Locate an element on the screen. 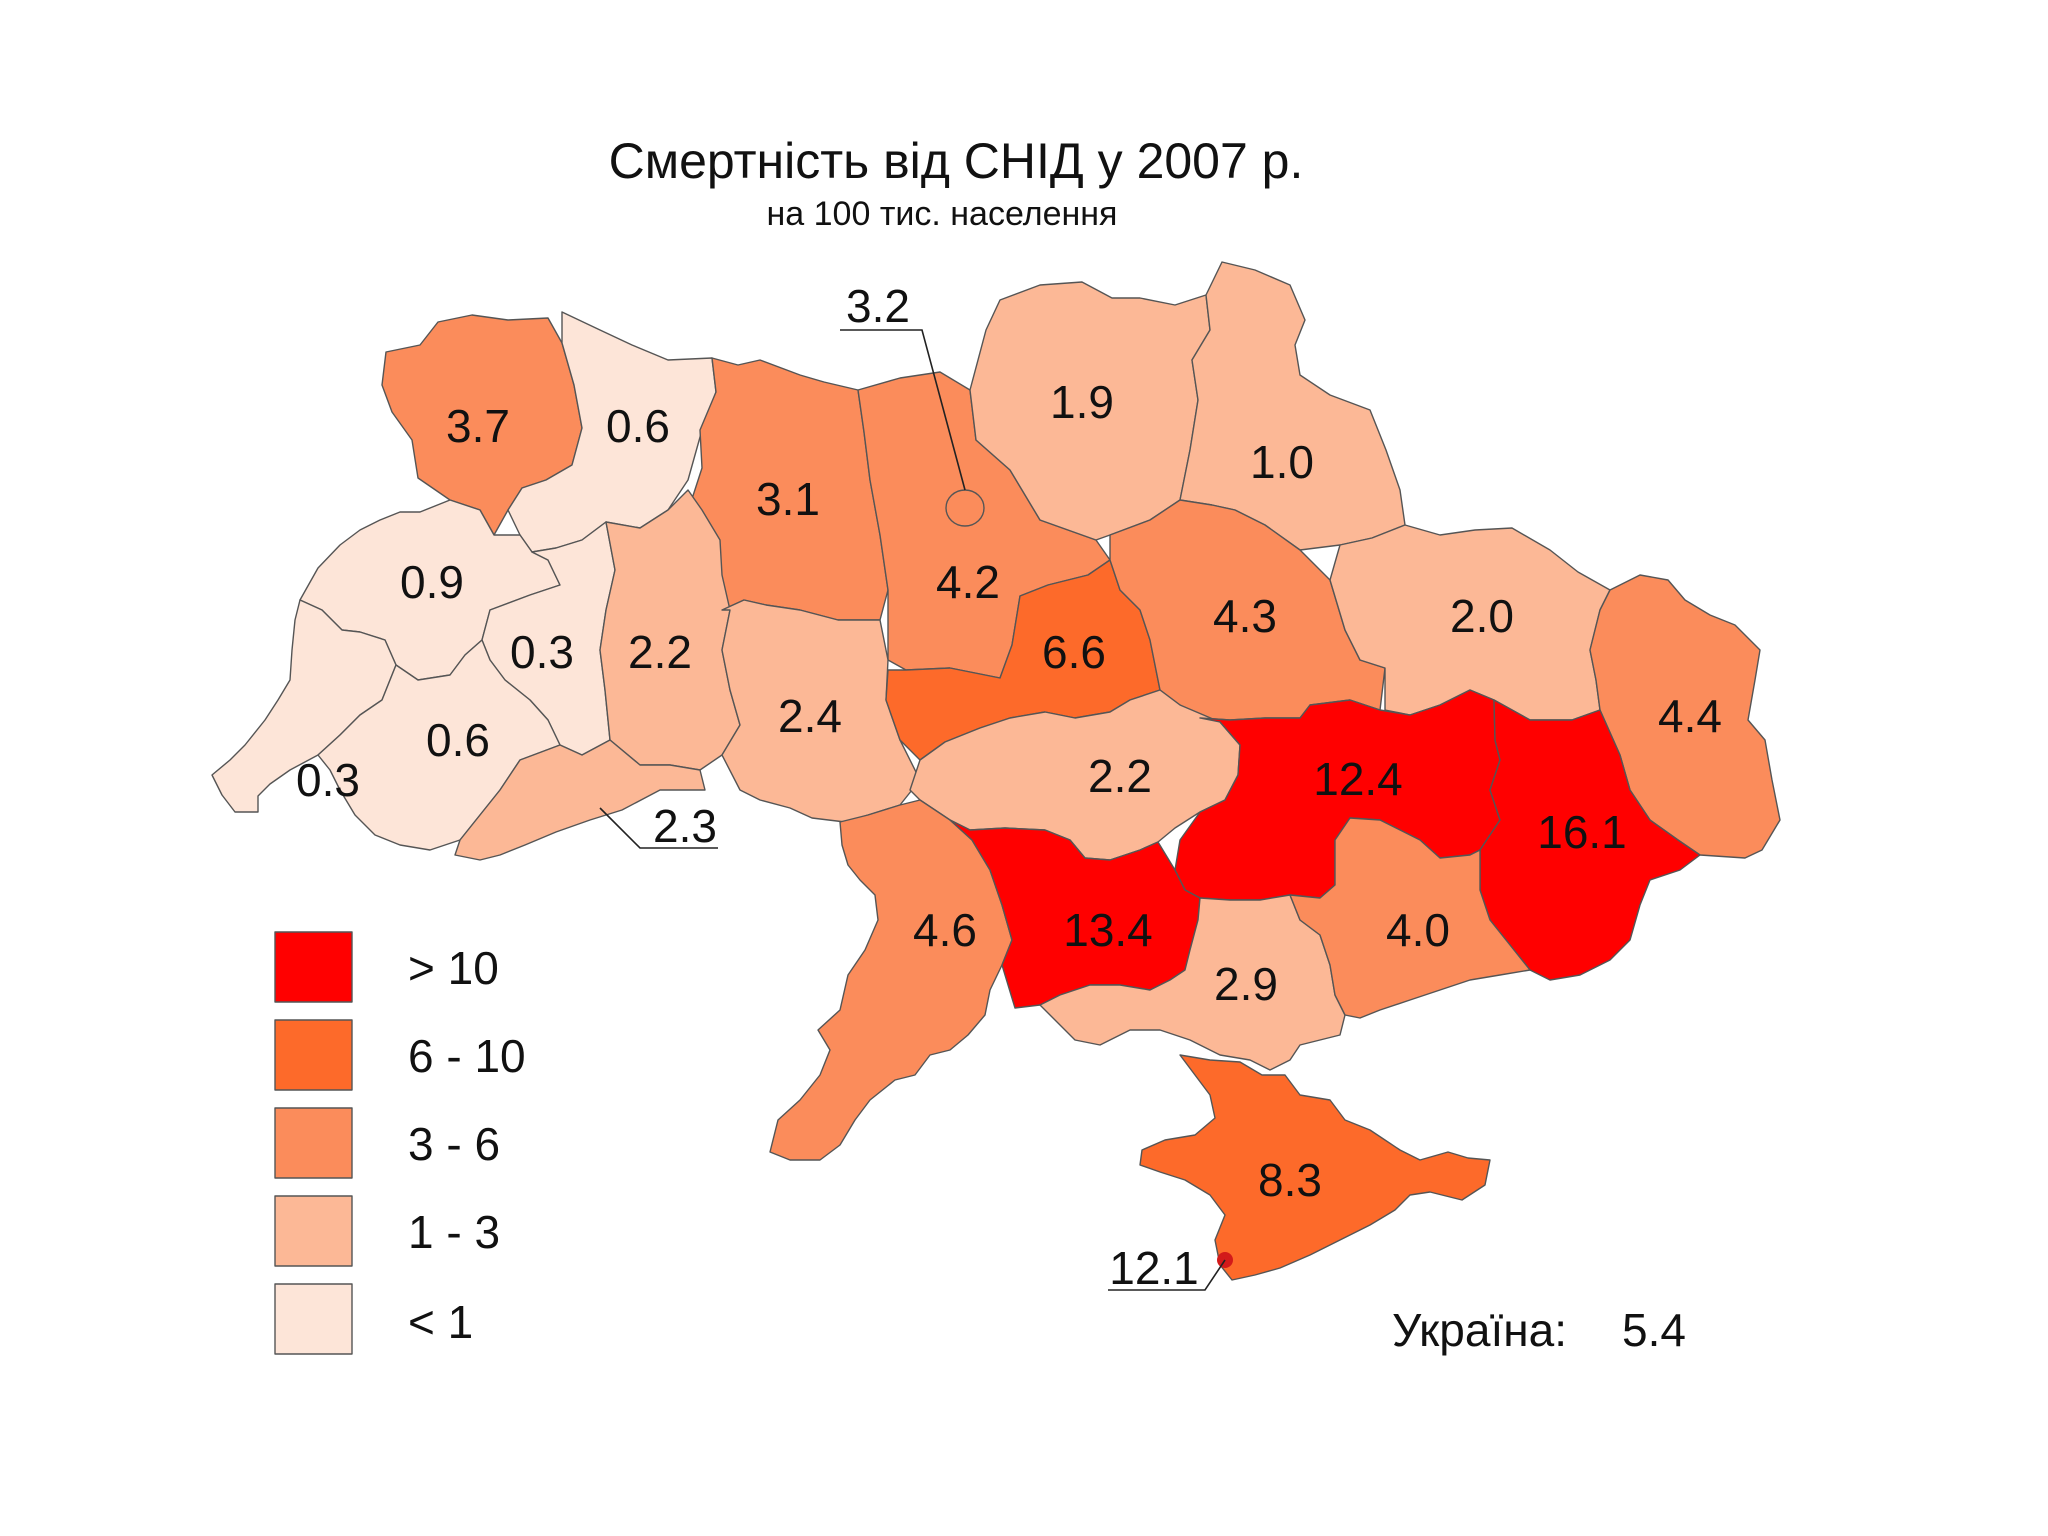 The height and width of the screenshot is (1536, 2048). legend-label-gt10: > 10 is located at coordinates (453, 968).